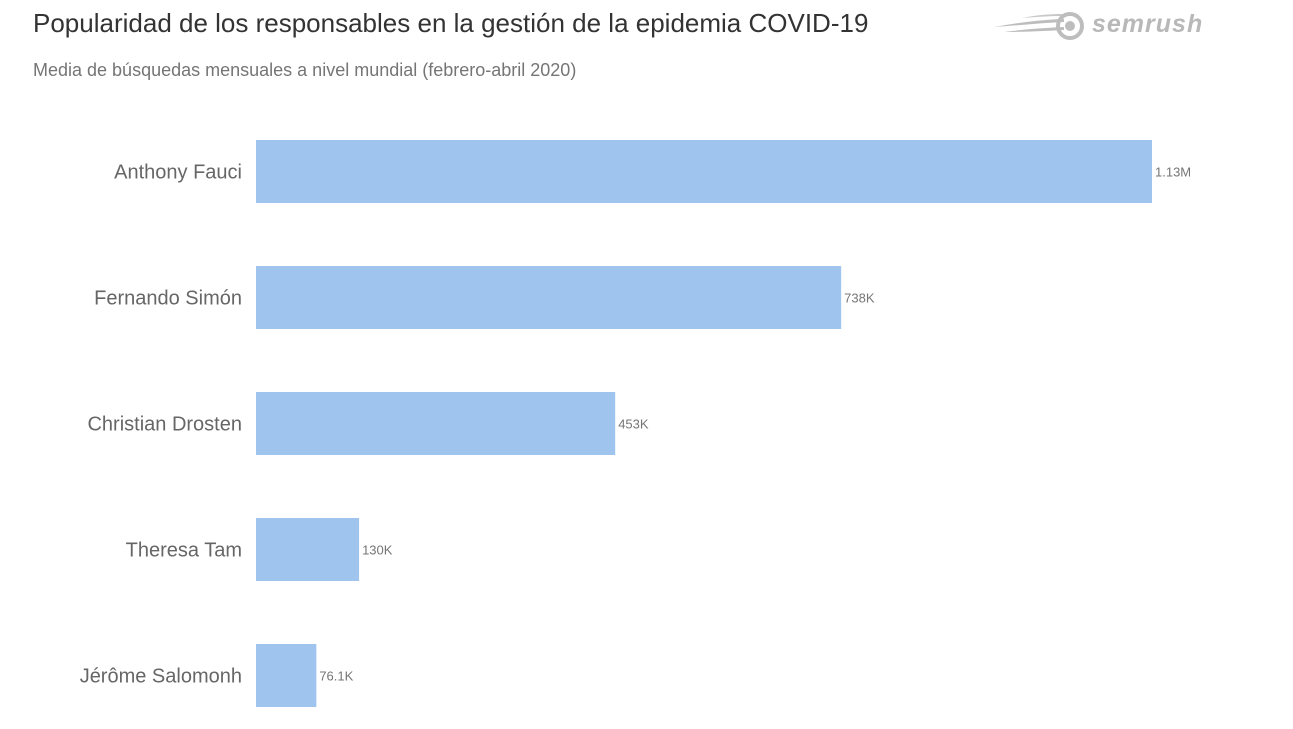 Image resolution: width=1293 pixels, height=729 pixels. Describe the element at coordinates (168, 299) in the screenshot. I see `category-label: Fernando Simón` at that location.